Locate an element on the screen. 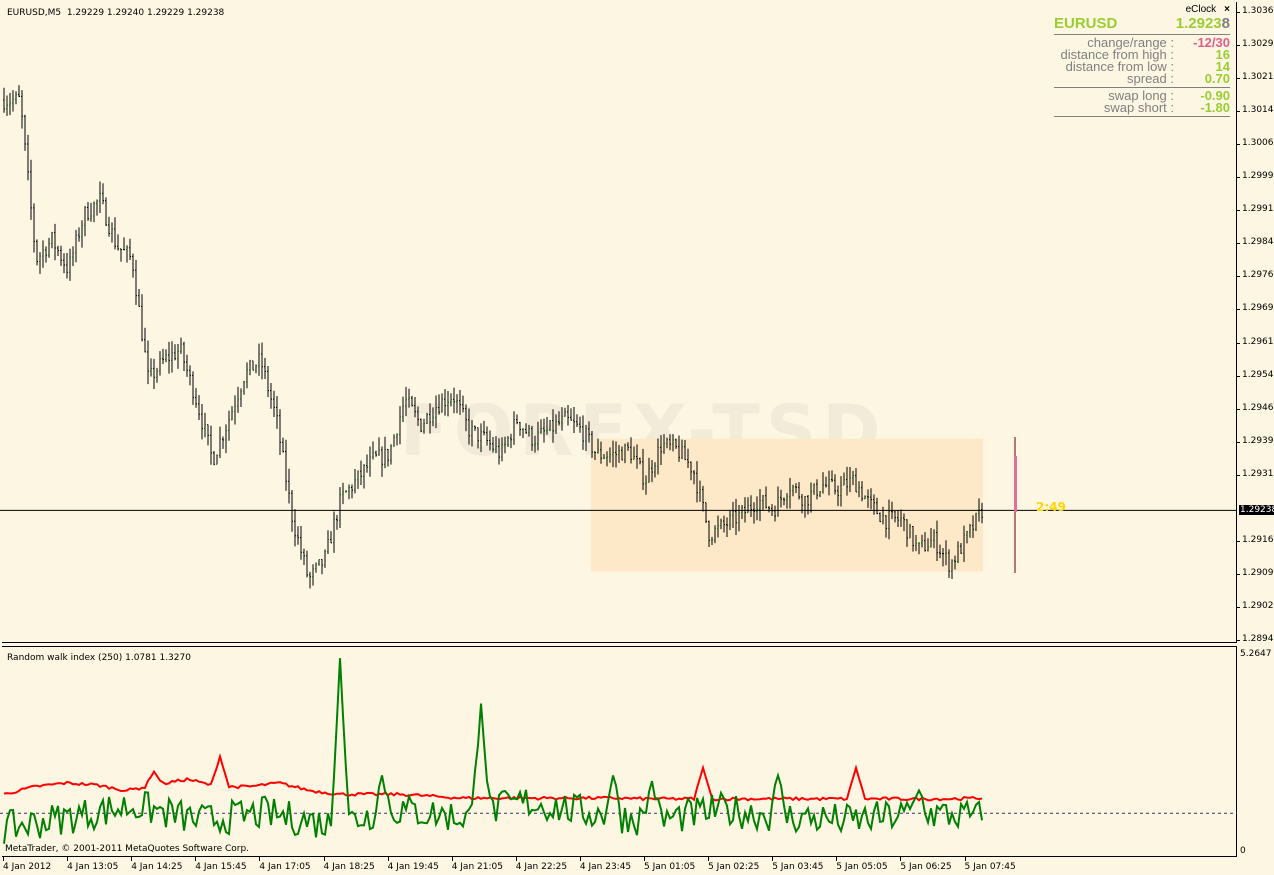 The image size is (1274, 875). time-tick: 4 Jan 13:05 is located at coordinates (93, 864).